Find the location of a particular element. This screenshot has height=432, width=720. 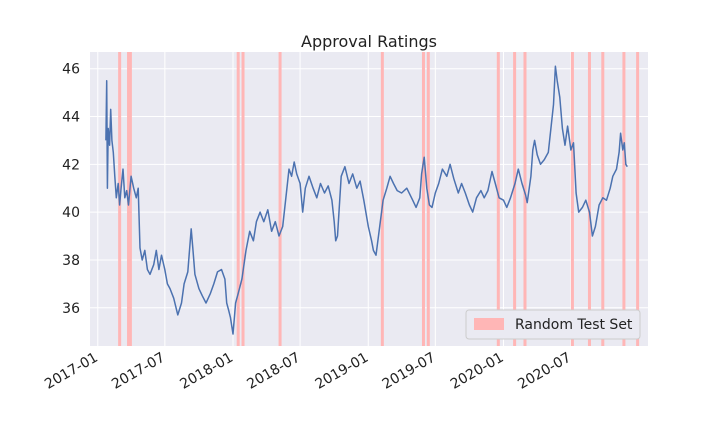

y-tick-label: 42 is located at coordinates (71, 165).